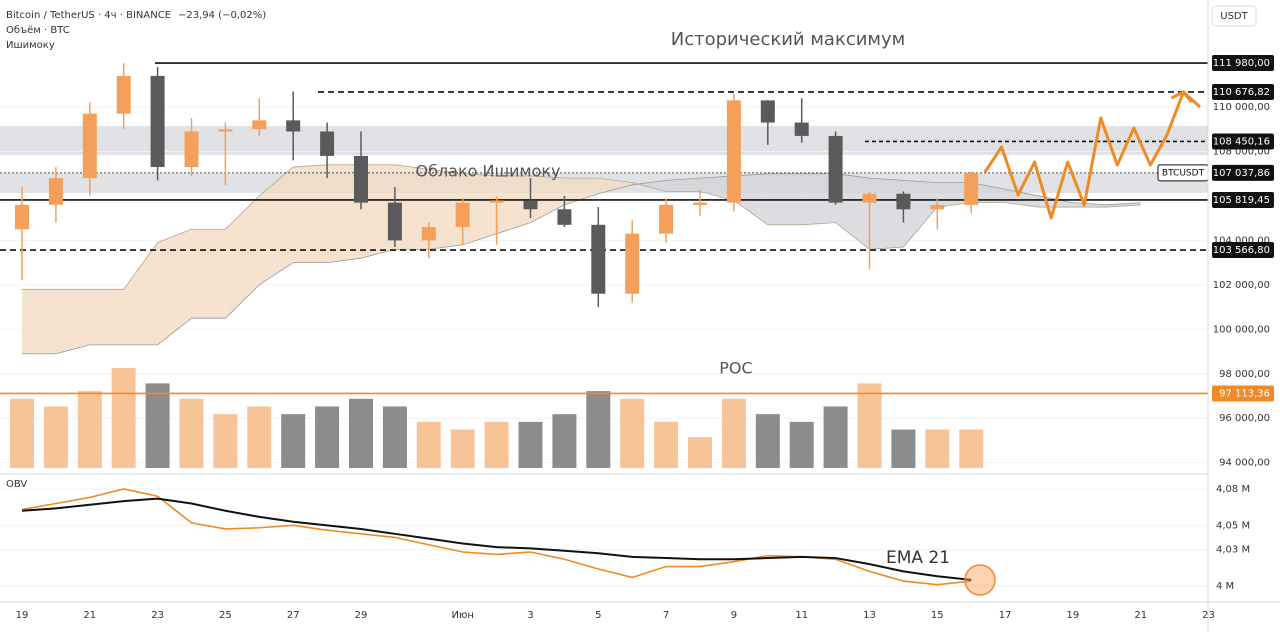  I want to click on price-zone, so click(604, 140).